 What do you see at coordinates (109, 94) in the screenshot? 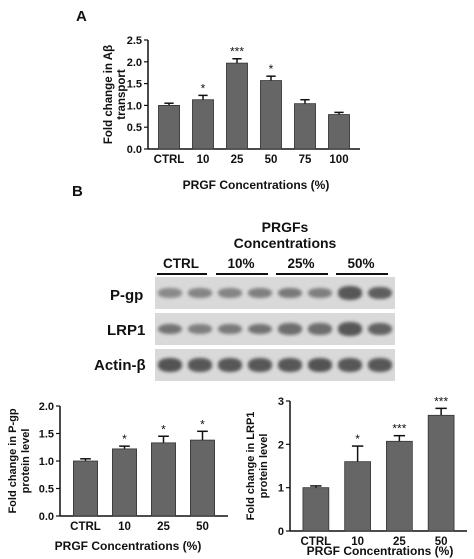
I see `y-axis-title: Fold change in Aβ` at bounding box center [109, 94].